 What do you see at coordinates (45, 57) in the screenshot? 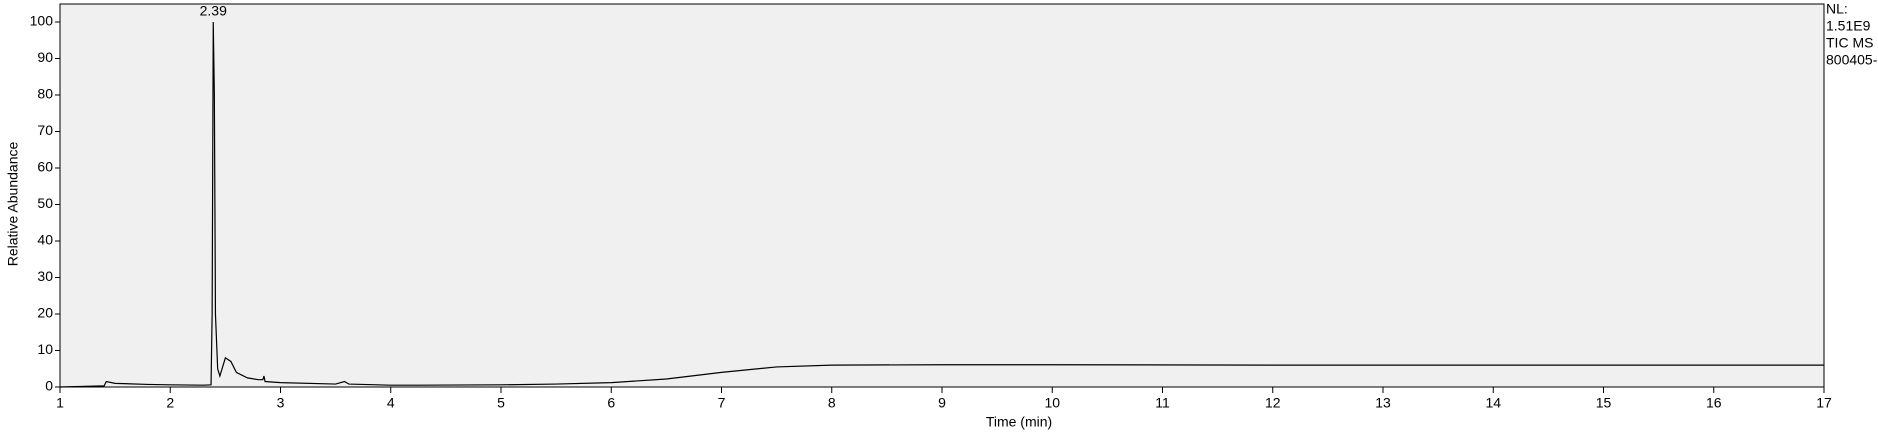
I see `y-tick-label: 90` at bounding box center [45, 57].